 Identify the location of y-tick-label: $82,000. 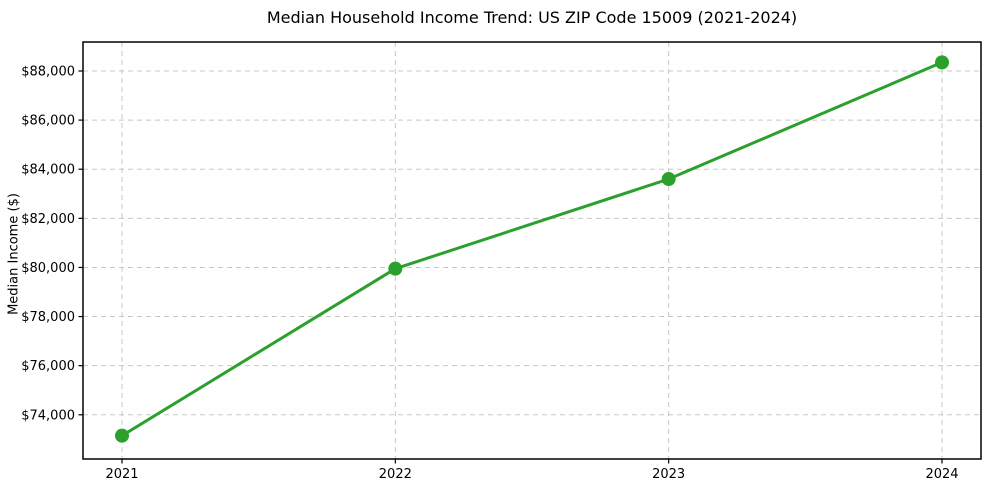
(48, 219).